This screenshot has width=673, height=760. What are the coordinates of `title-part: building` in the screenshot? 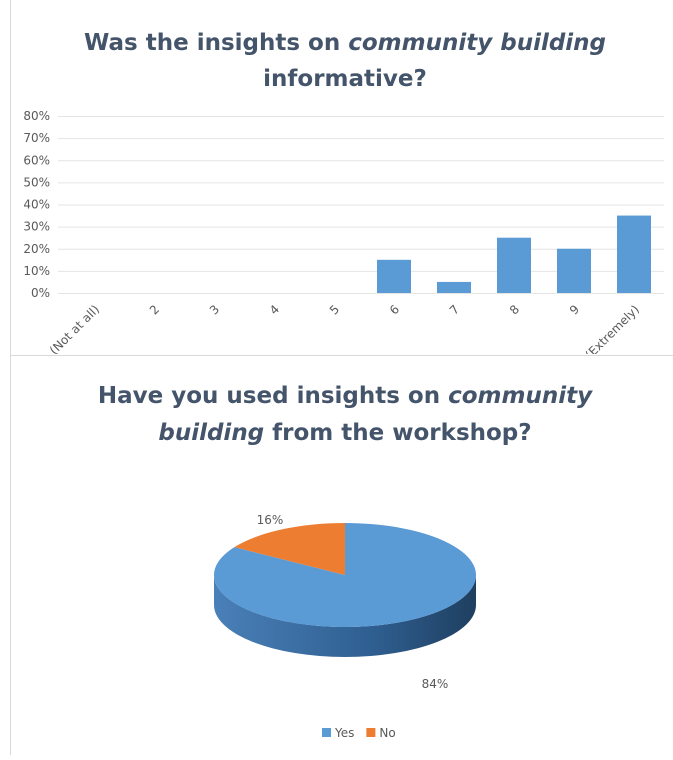 It's located at (211, 433).